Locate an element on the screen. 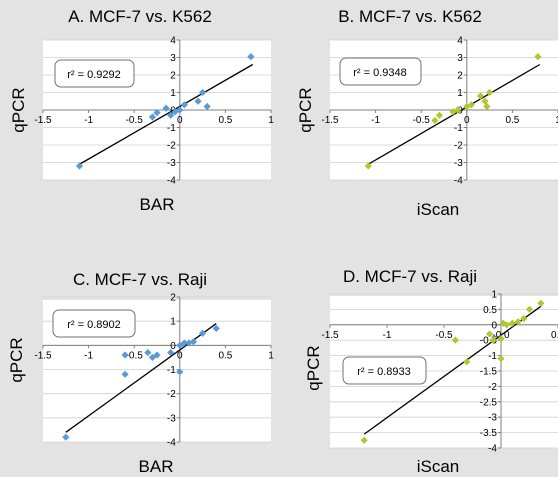  r2-label: r² = 0.9292 is located at coordinates (94, 75).